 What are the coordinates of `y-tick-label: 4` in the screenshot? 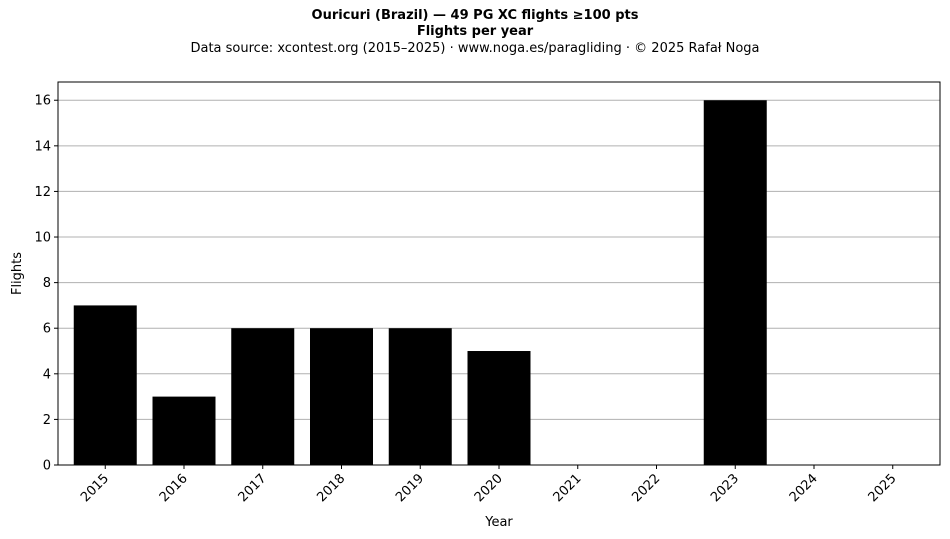 It's located at (47, 374).